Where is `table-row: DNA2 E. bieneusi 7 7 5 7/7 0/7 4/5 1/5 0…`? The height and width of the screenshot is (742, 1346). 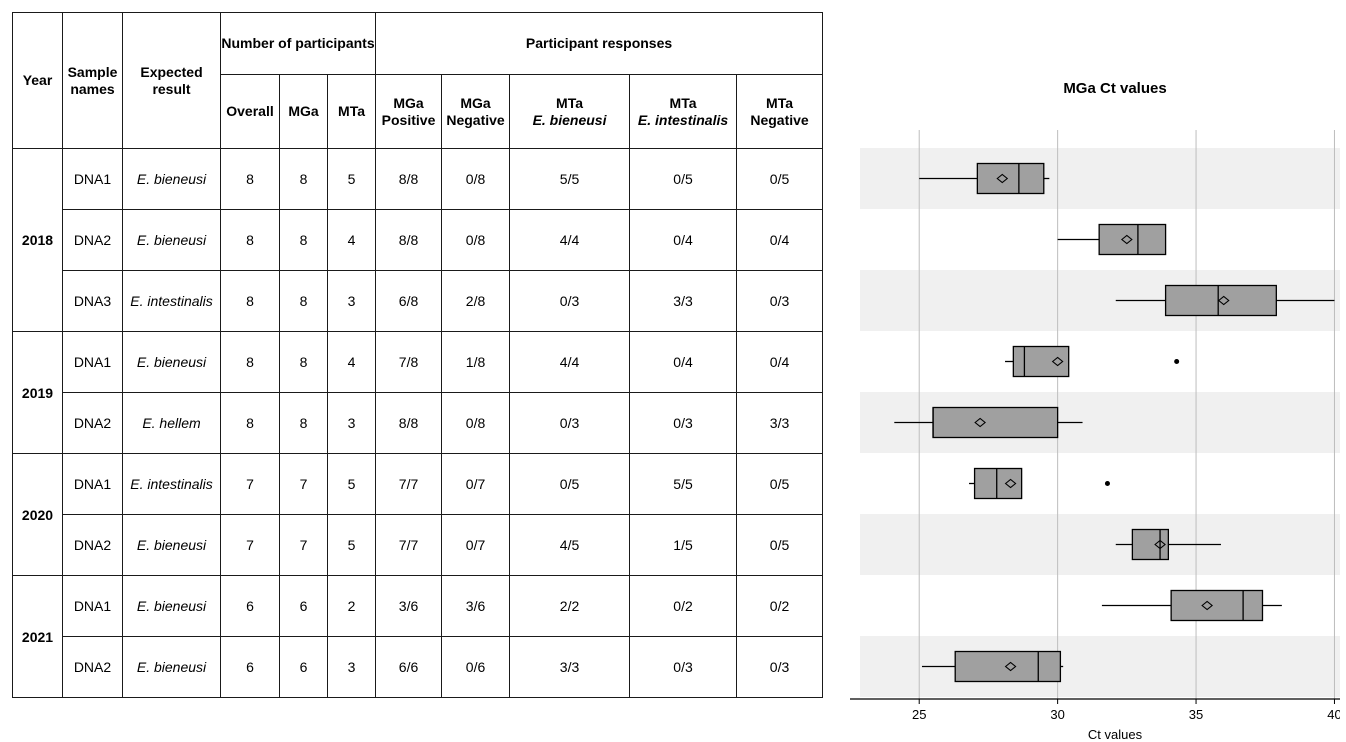
table-row: DNA2 E. bieneusi 7 7 5 7/7 0/7 4/5 1/5 0… is located at coordinates (418, 545).